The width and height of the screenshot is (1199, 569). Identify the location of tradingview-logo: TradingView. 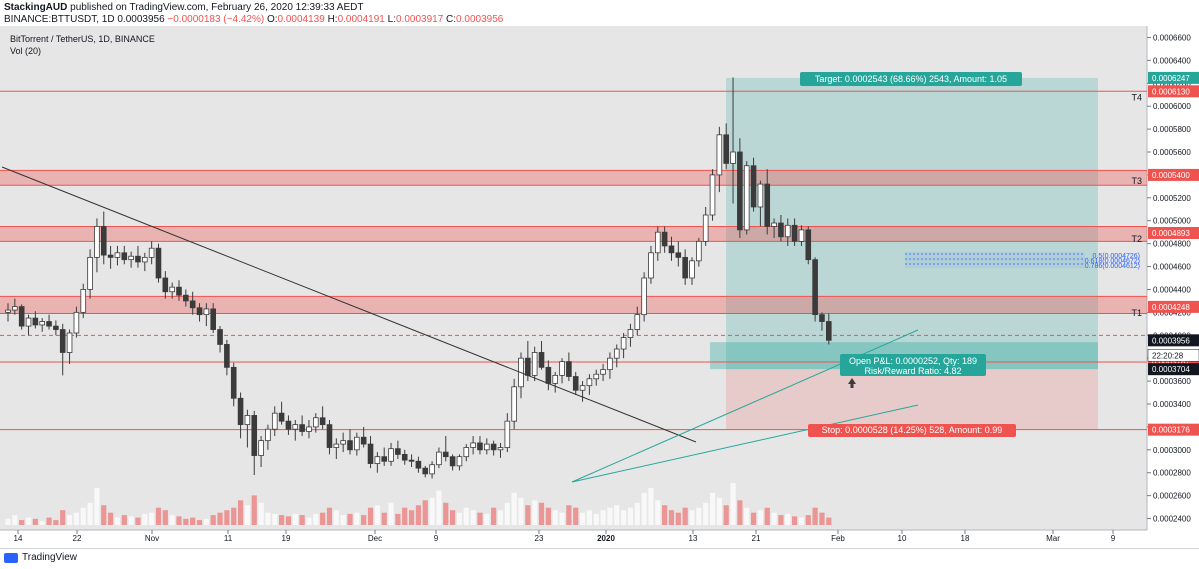
(40, 557).